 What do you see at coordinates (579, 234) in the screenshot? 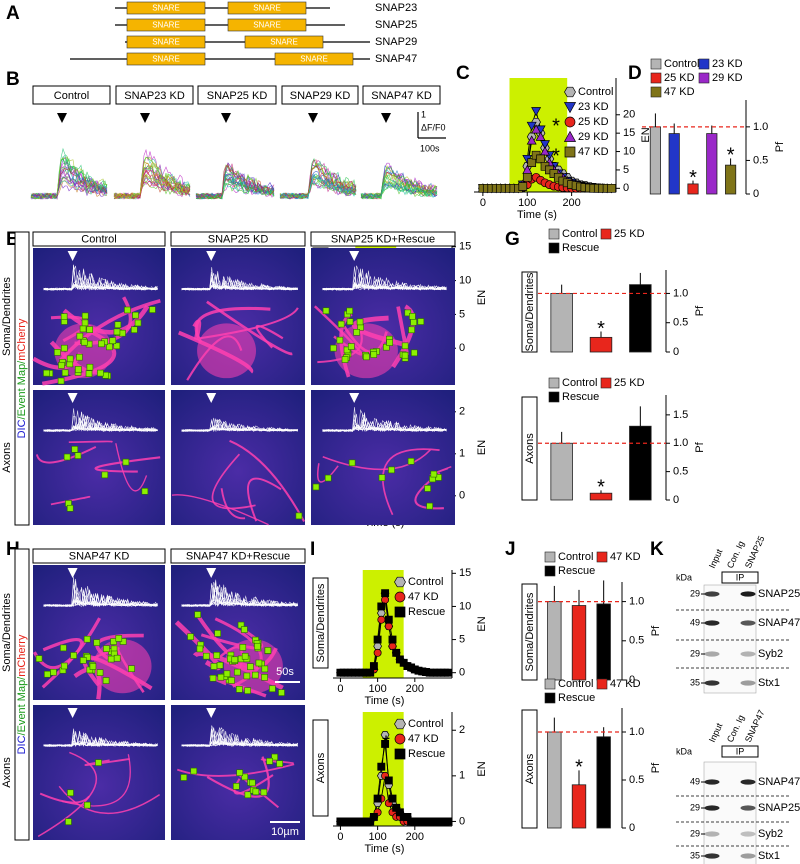
I see `legend-label: Control` at bounding box center [579, 234].